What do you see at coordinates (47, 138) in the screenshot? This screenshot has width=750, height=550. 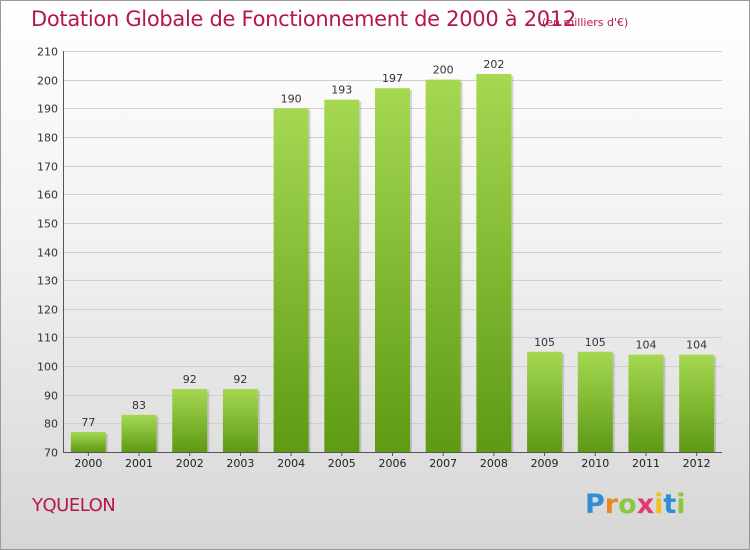 I see `y-tick-label: 180` at bounding box center [47, 138].